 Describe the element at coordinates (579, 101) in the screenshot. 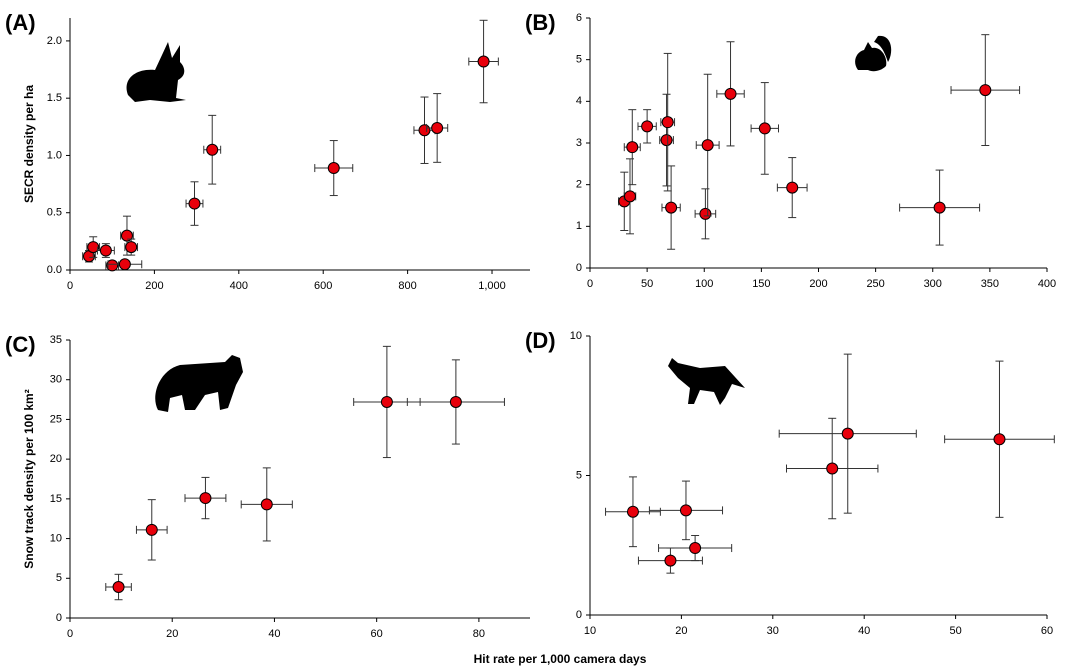

I see `y-tick-label: 4` at that location.